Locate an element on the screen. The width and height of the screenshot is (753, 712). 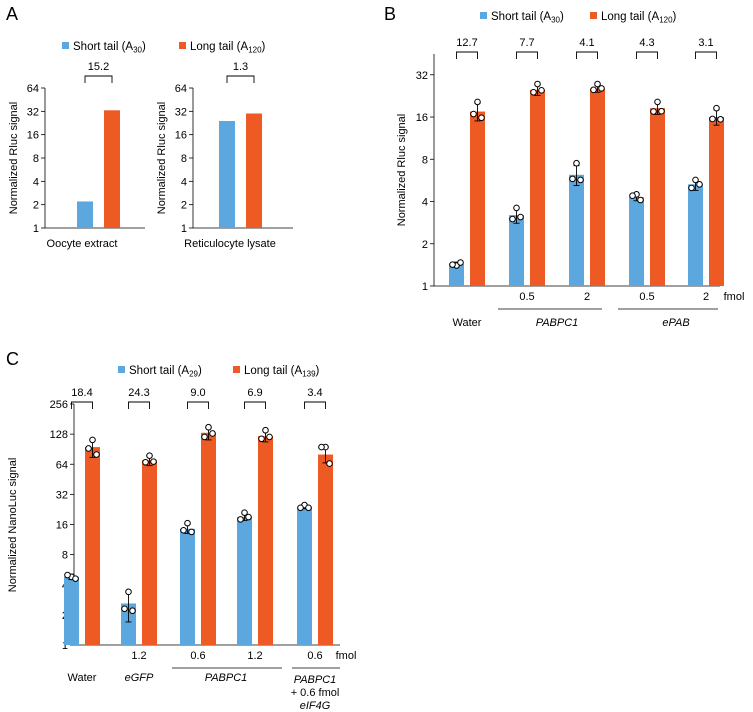
ratio-label: 1.3 is located at coordinates (240, 67).